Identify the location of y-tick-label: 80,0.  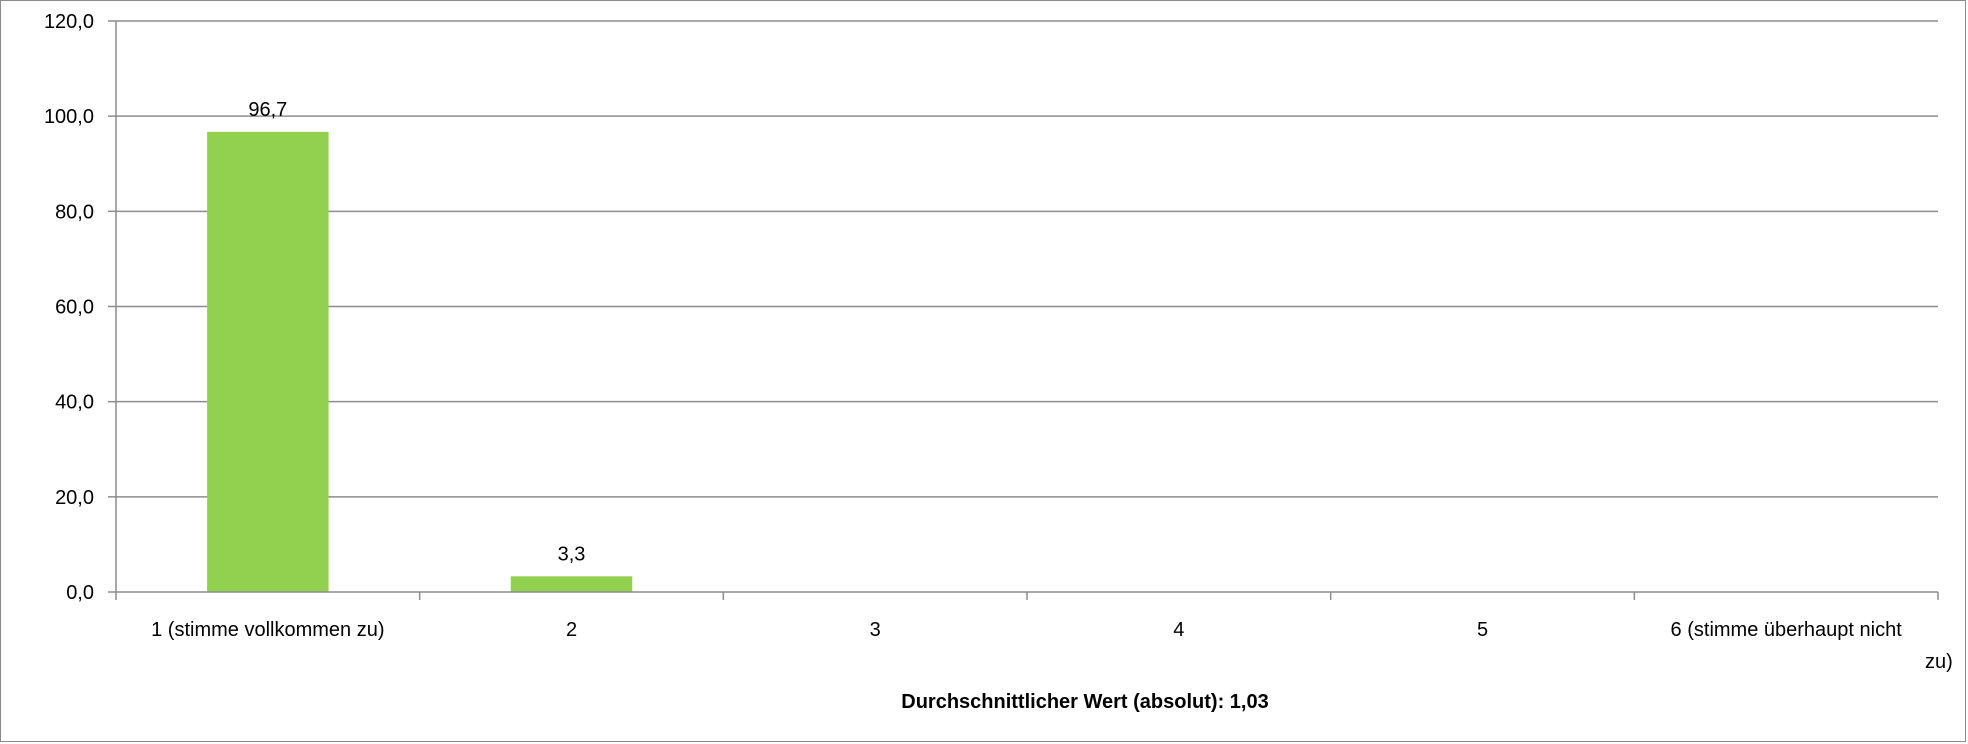
(74, 212).